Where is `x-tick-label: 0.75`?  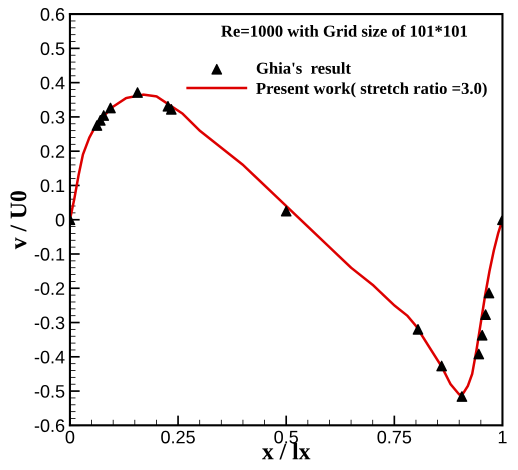
x-tick-label: 0.75 is located at coordinates (394, 437).